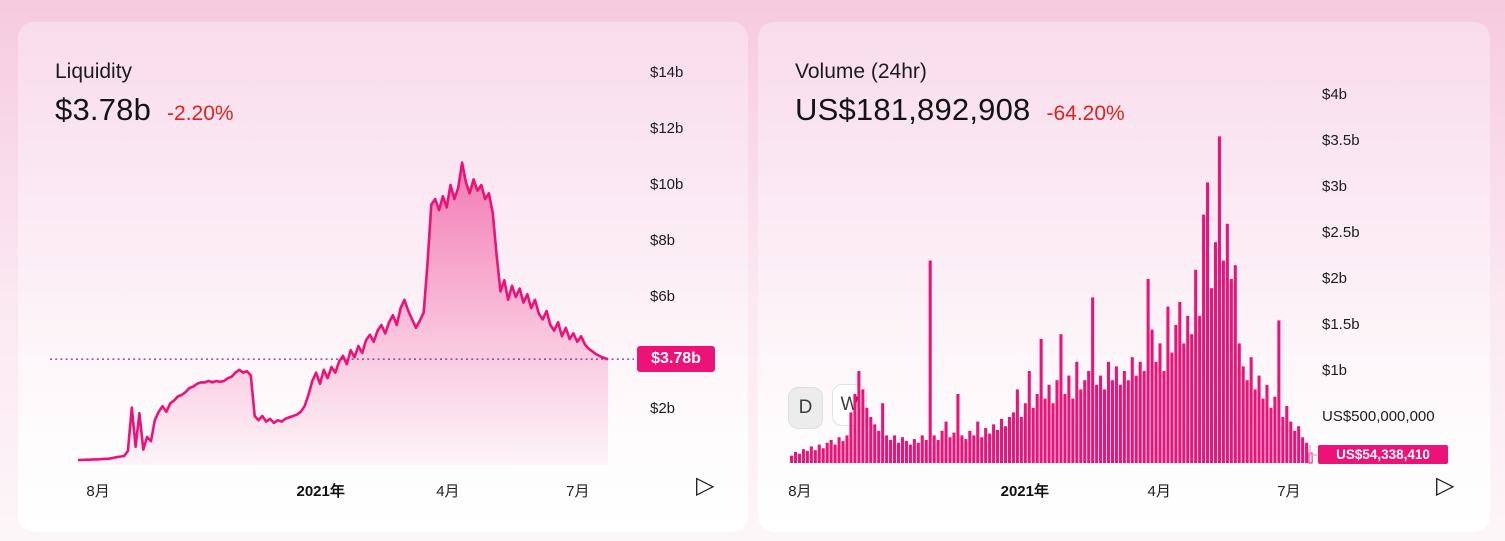 This screenshot has width=1505, height=541. What do you see at coordinates (667, 128) in the screenshot?
I see `y-axis-tick-label: $12b` at bounding box center [667, 128].